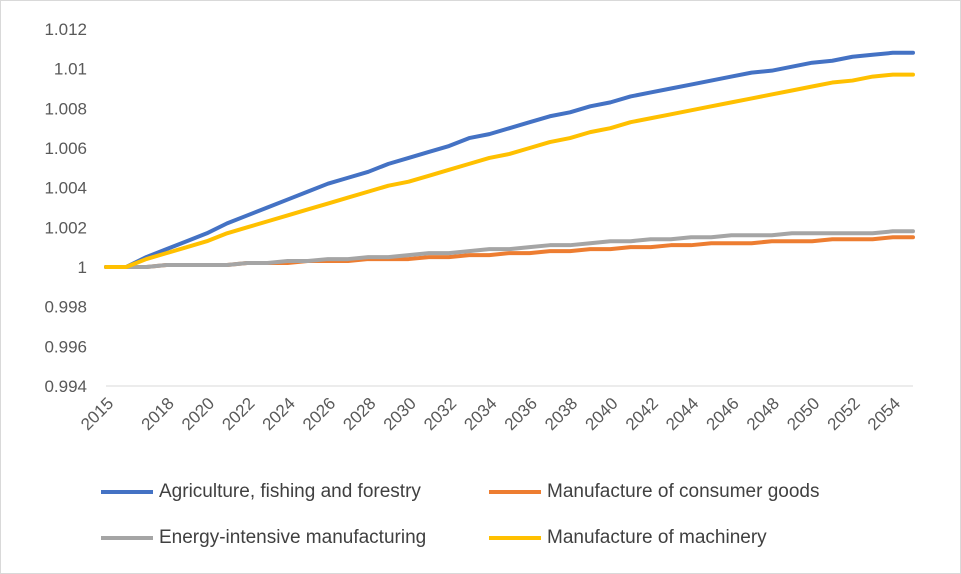 The image size is (961, 574). What do you see at coordinates (682, 414) in the screenshot?
I see `x-tick-label: 2044` at bounding box center [682, 414].